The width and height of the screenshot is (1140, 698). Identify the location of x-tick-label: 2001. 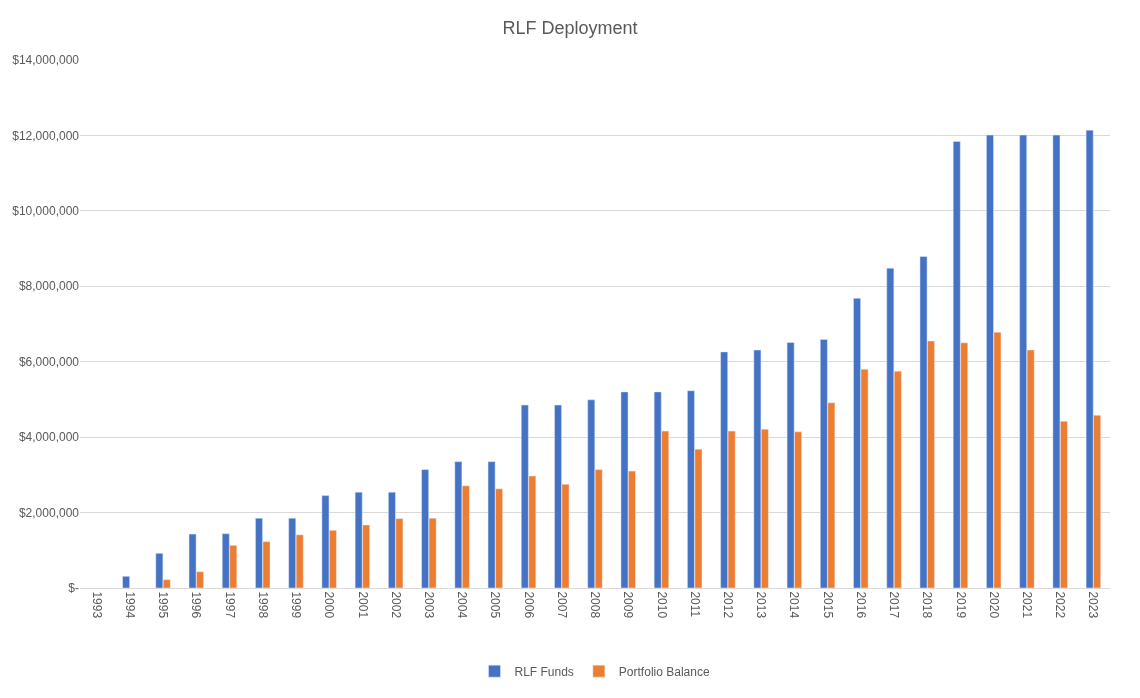
(362, 605).